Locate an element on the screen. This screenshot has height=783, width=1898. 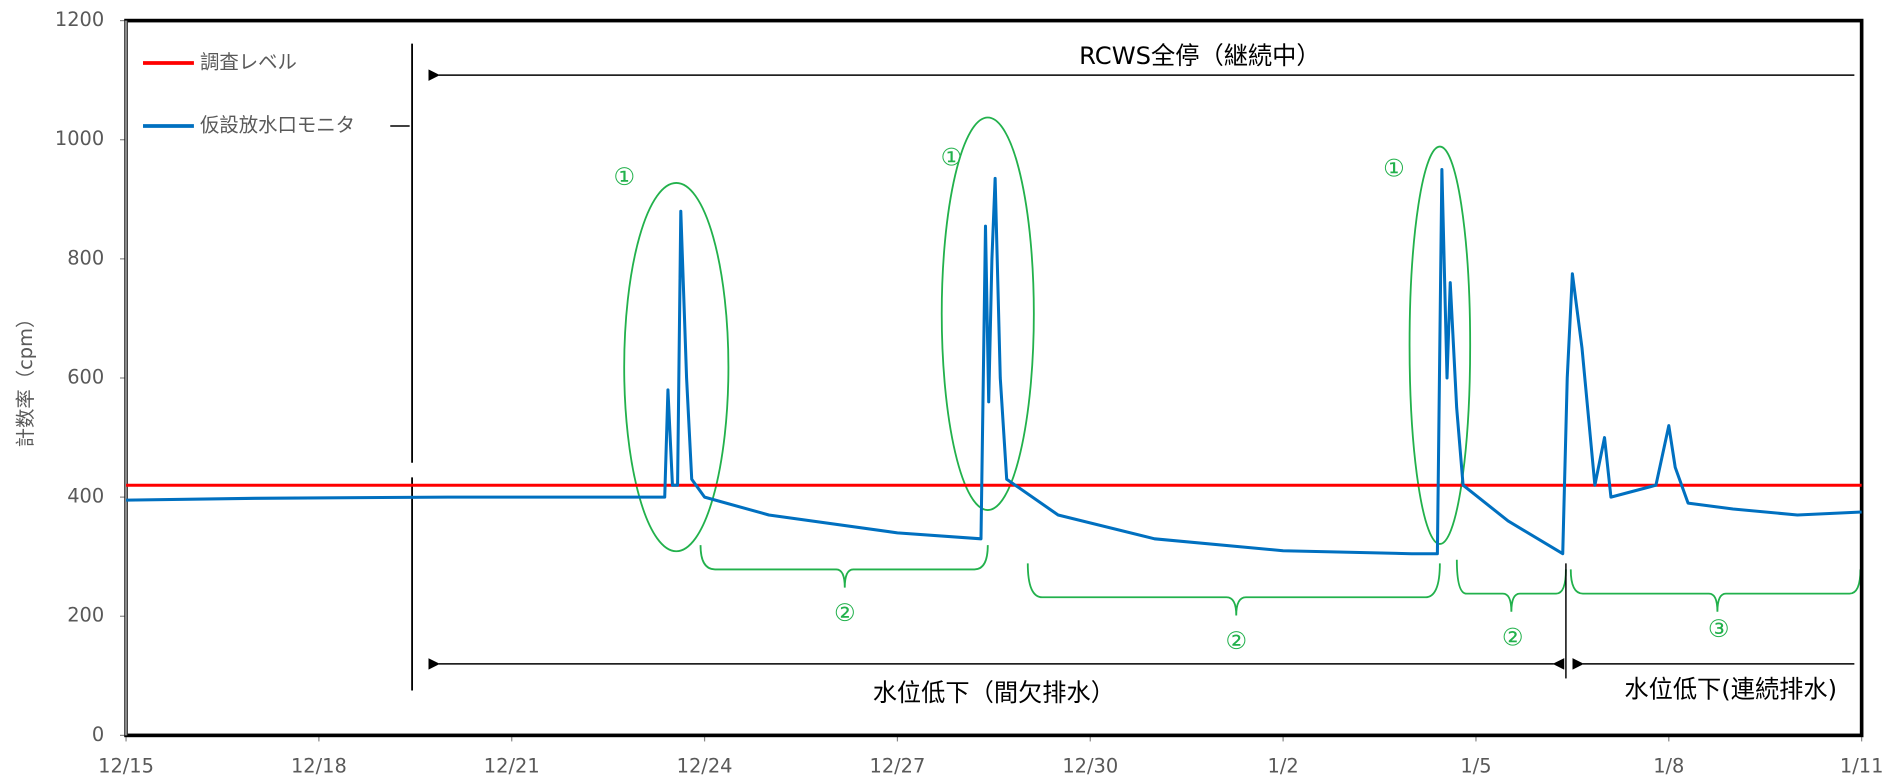
x-tick-label: 1/2 is located at coordinates (1283, 765).